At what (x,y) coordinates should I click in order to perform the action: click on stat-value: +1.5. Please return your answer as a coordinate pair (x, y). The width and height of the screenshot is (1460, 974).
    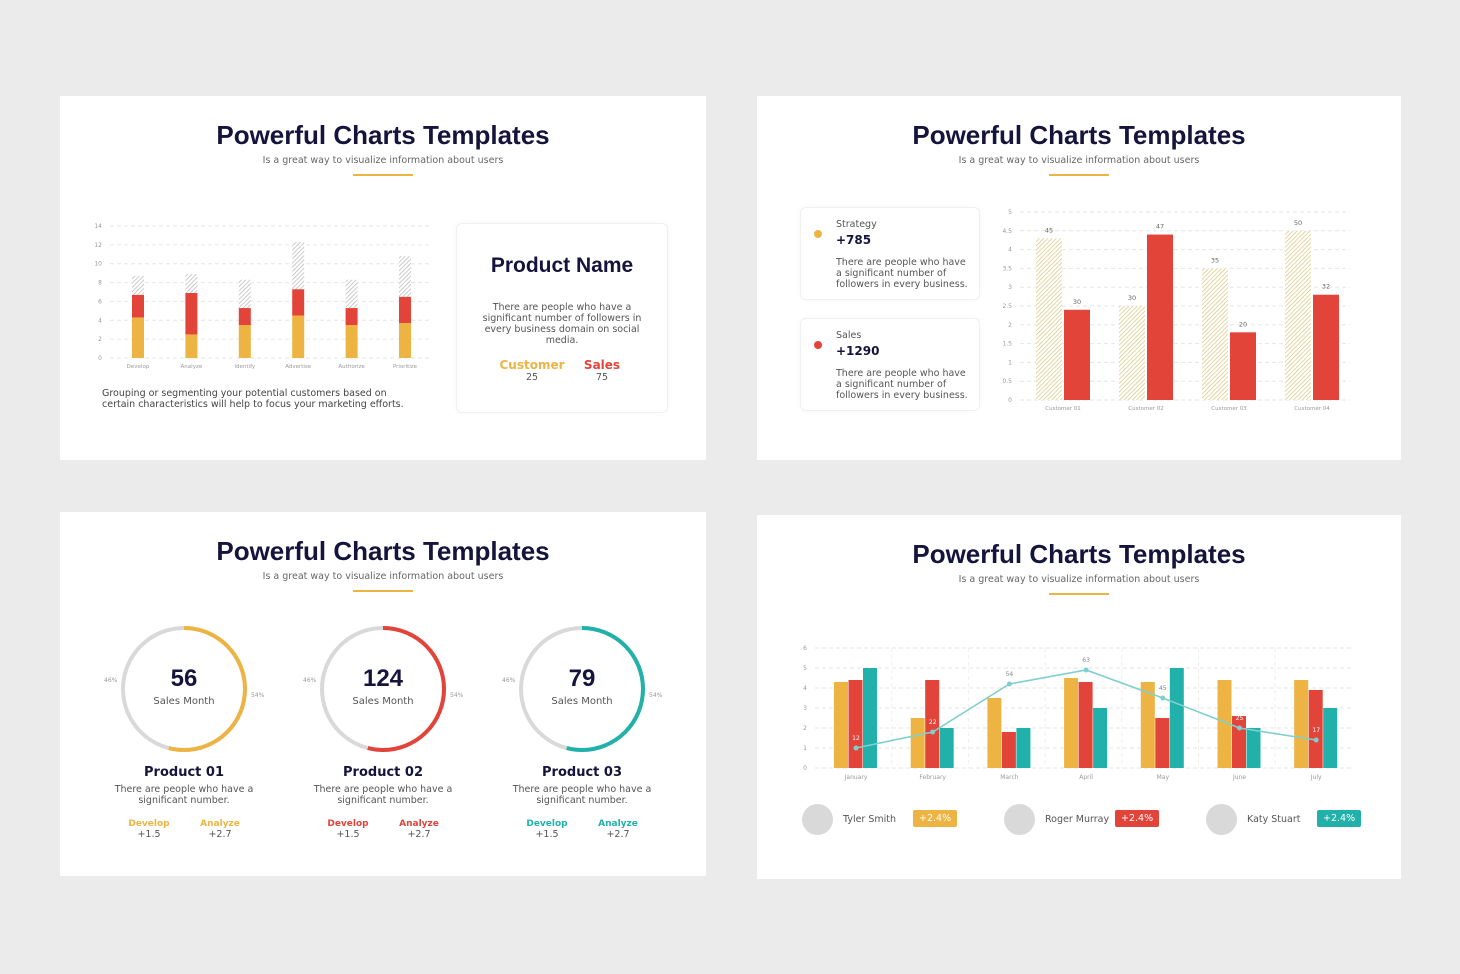
    Looking at the image, I should click on (348, 834).